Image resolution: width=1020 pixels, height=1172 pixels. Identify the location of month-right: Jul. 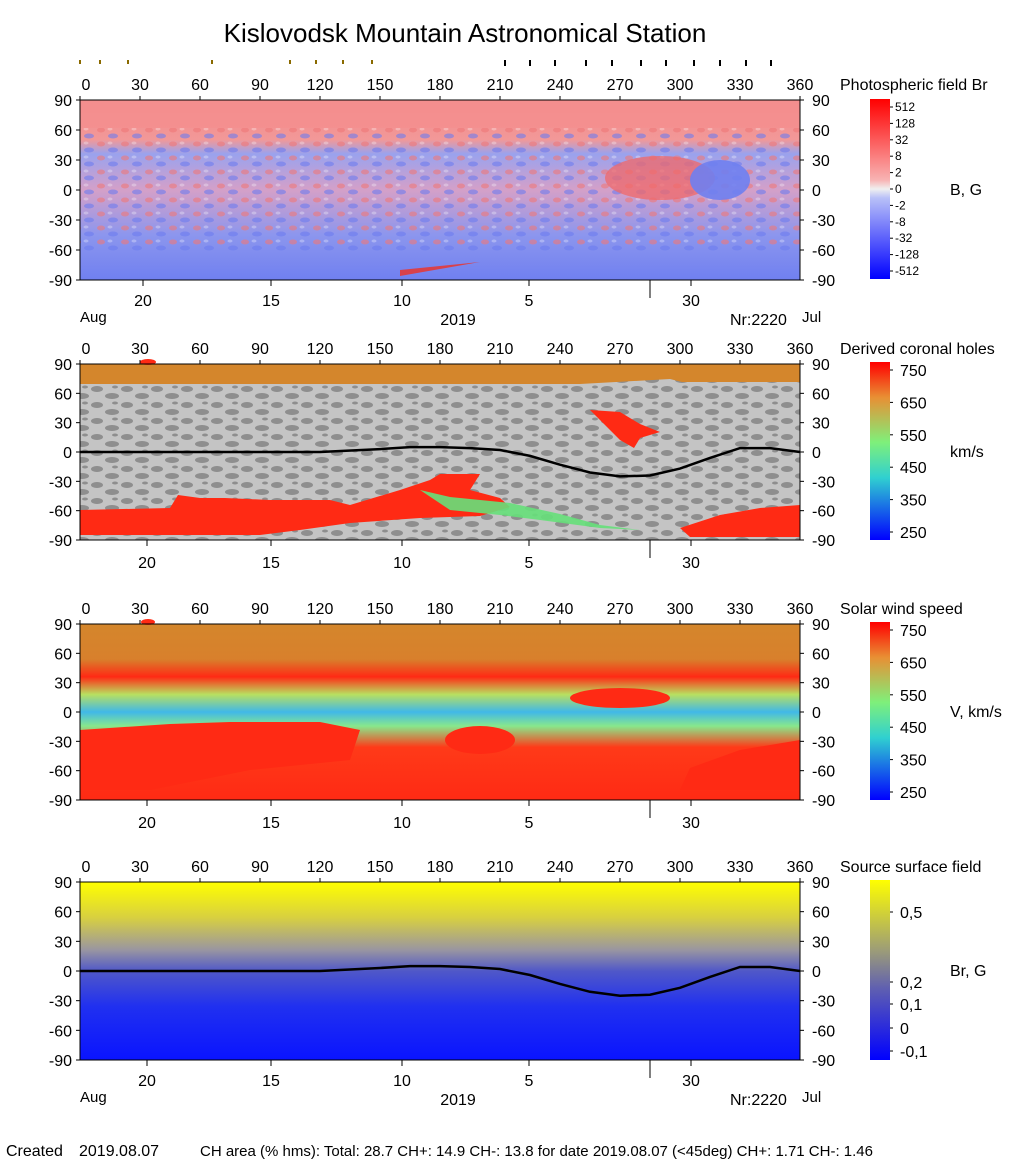
(811, 1097).